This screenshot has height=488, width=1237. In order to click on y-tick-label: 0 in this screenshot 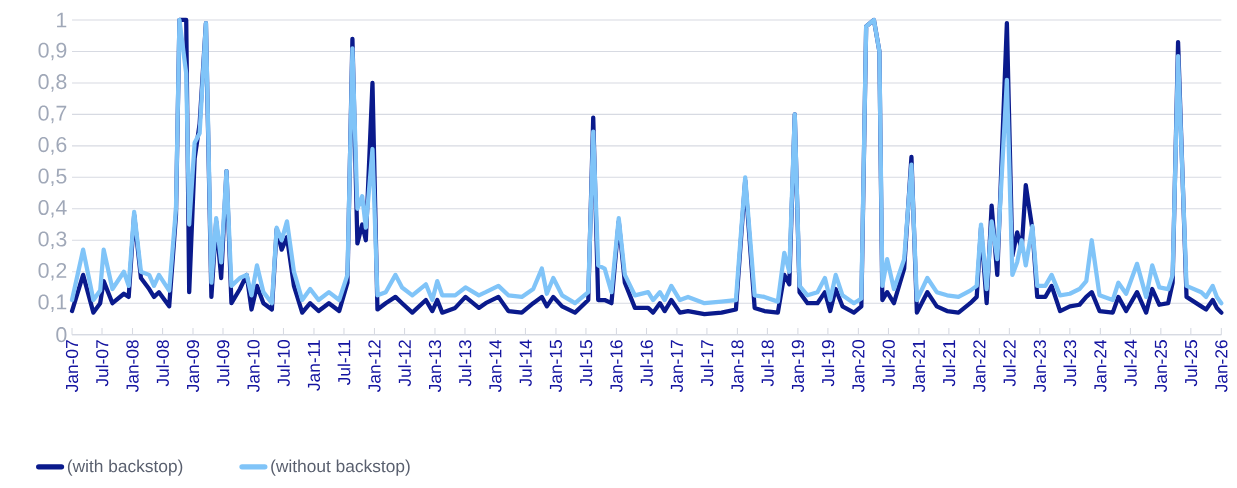, I will do `click(61, 335)`.